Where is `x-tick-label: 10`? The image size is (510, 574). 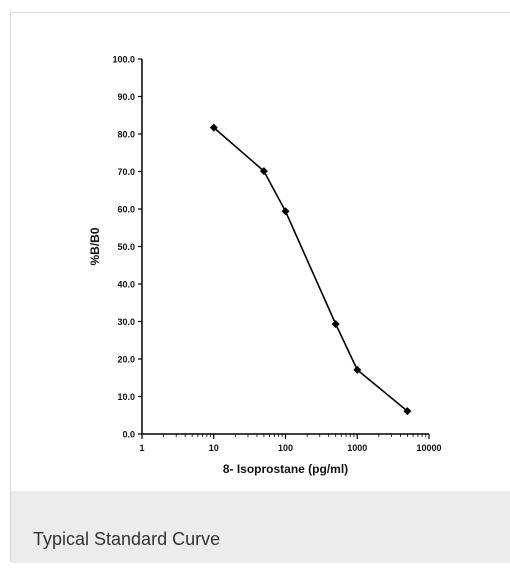
x-tick-label: 10 is located at coordinates (214, 448).